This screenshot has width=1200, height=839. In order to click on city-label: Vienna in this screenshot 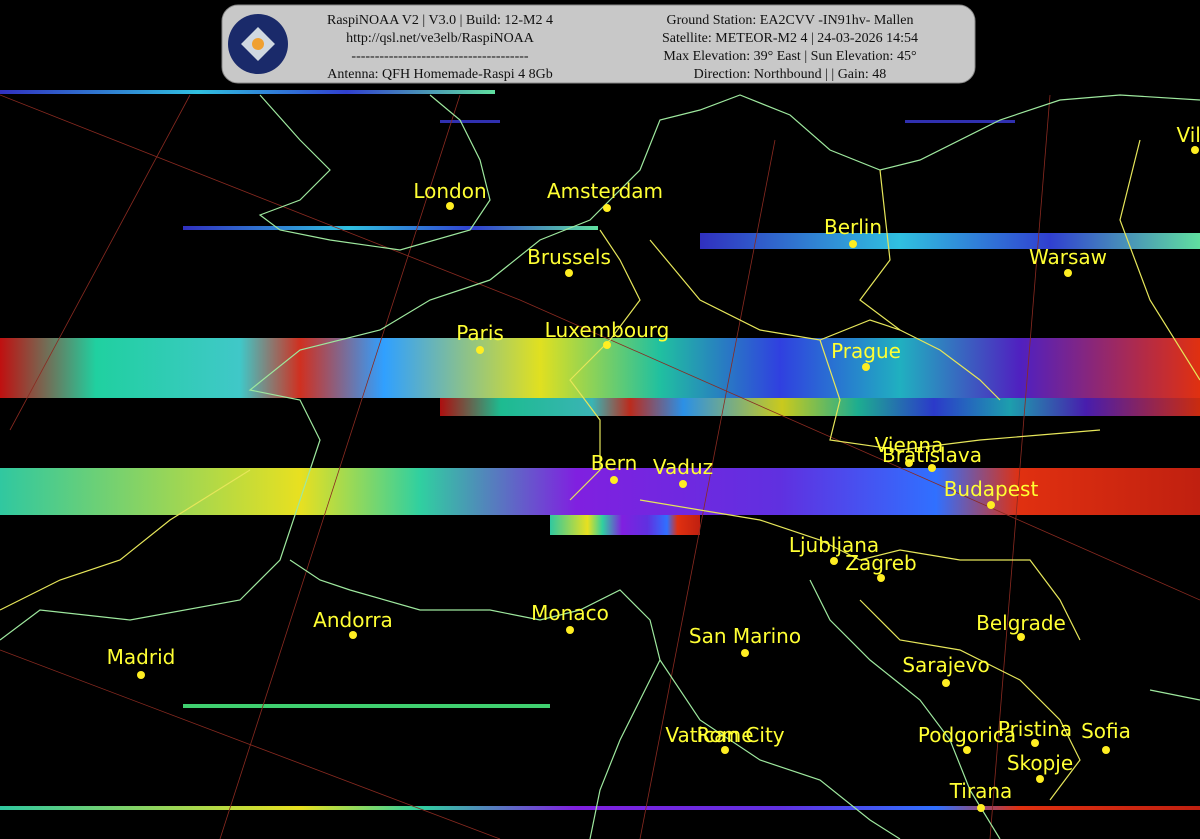, I will do `click(909, 445)`.